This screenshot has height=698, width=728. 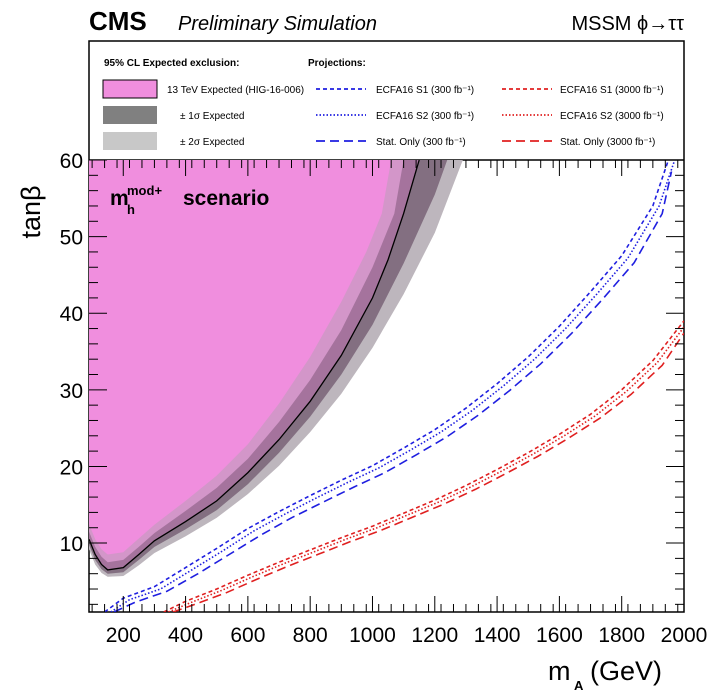 What do you see at coordinates (621, 635) in the screenshot?
I see `x-tick-label: 1800` at bounding box center [621, 635].